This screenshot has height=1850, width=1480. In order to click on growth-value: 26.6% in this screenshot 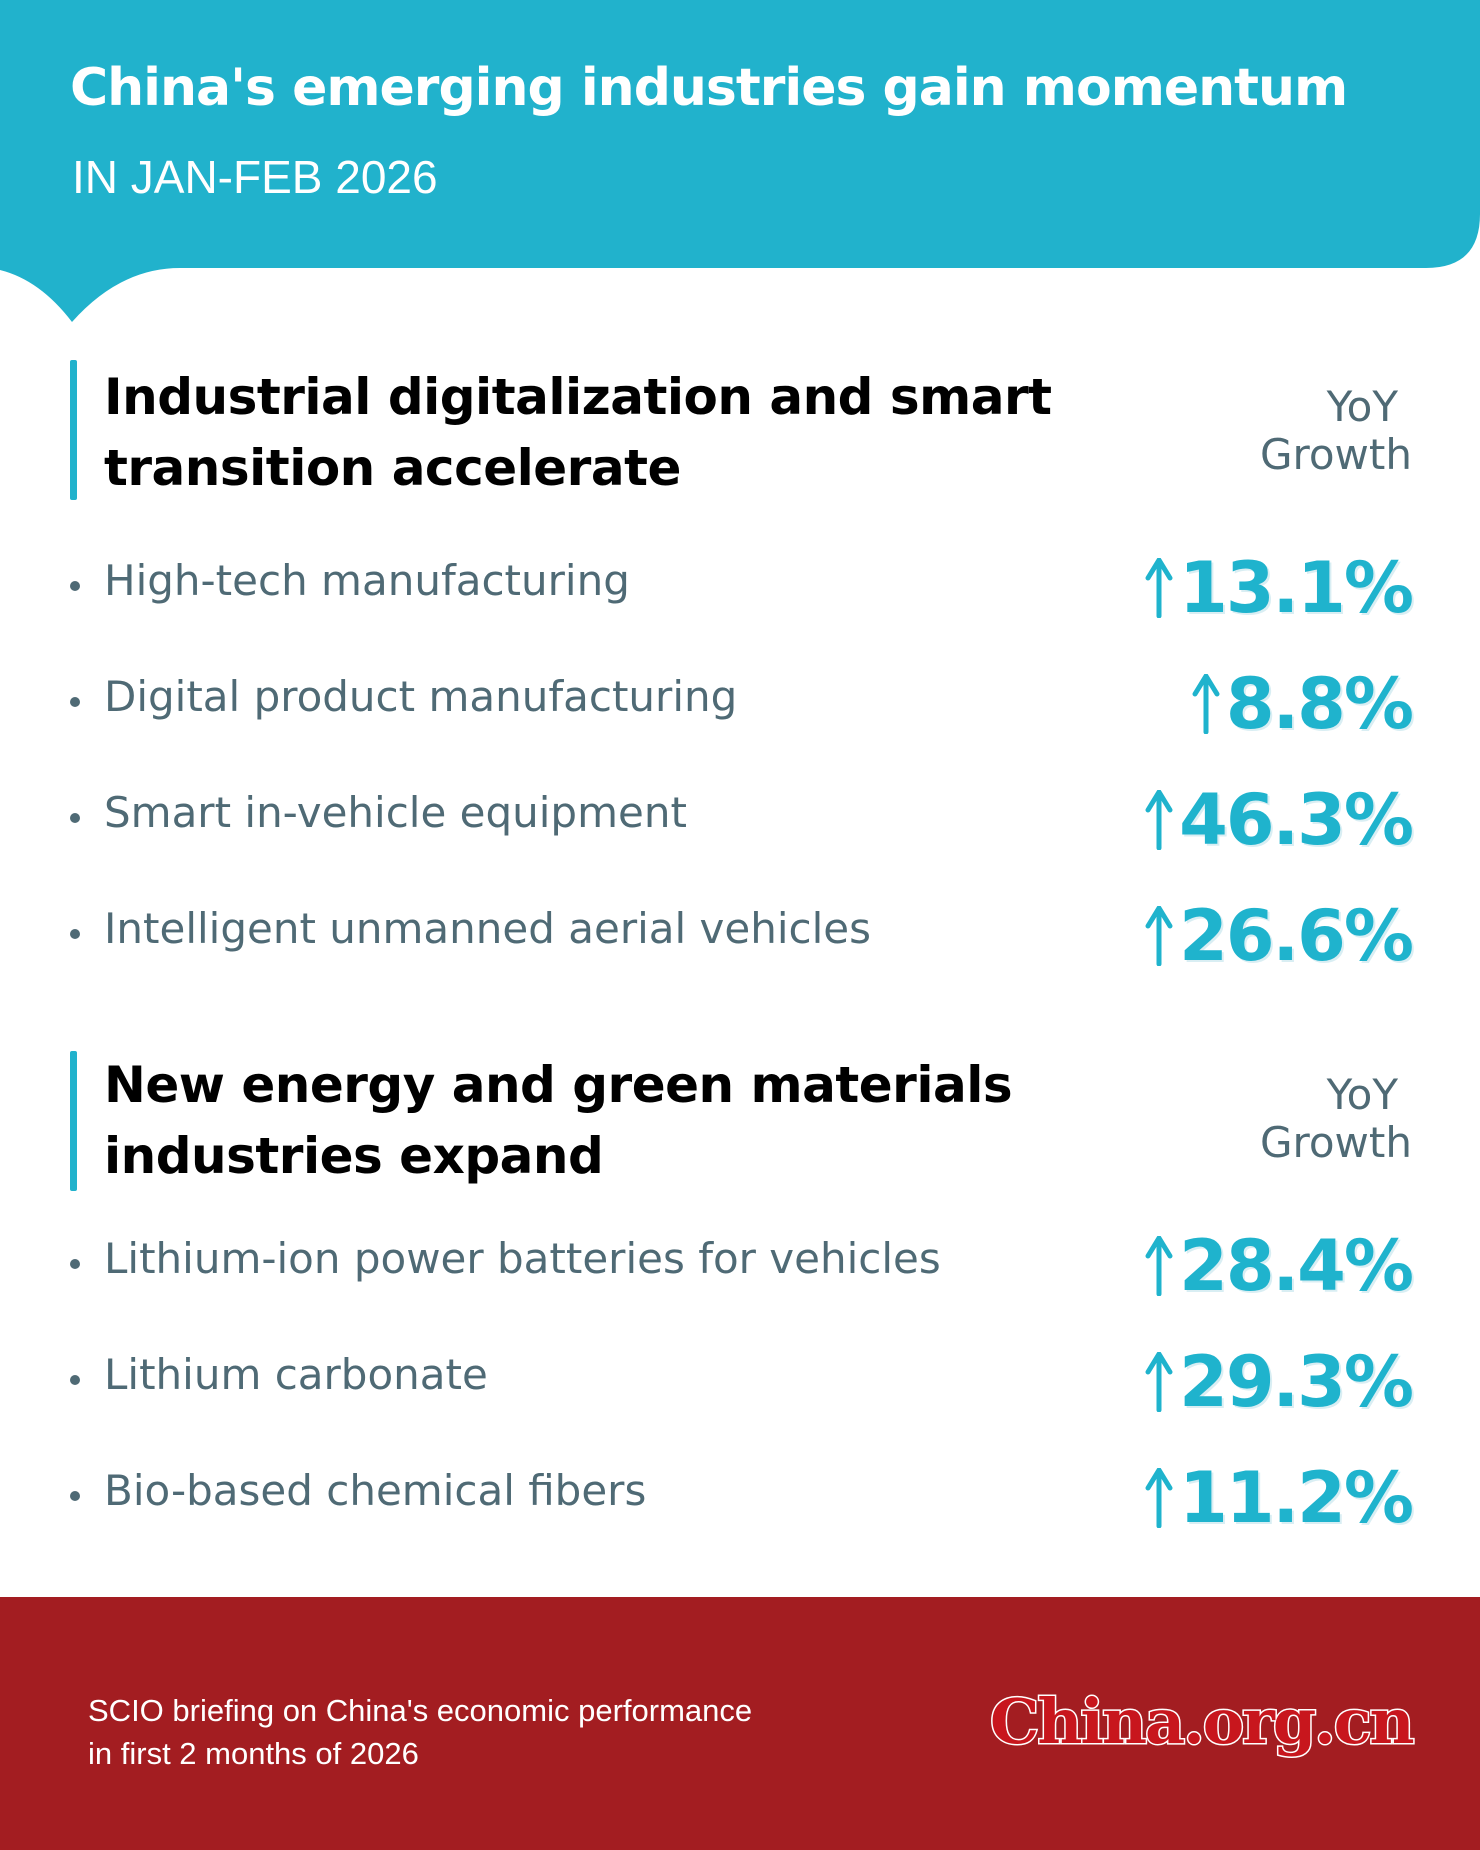, I will do `click(1296, 936)`.